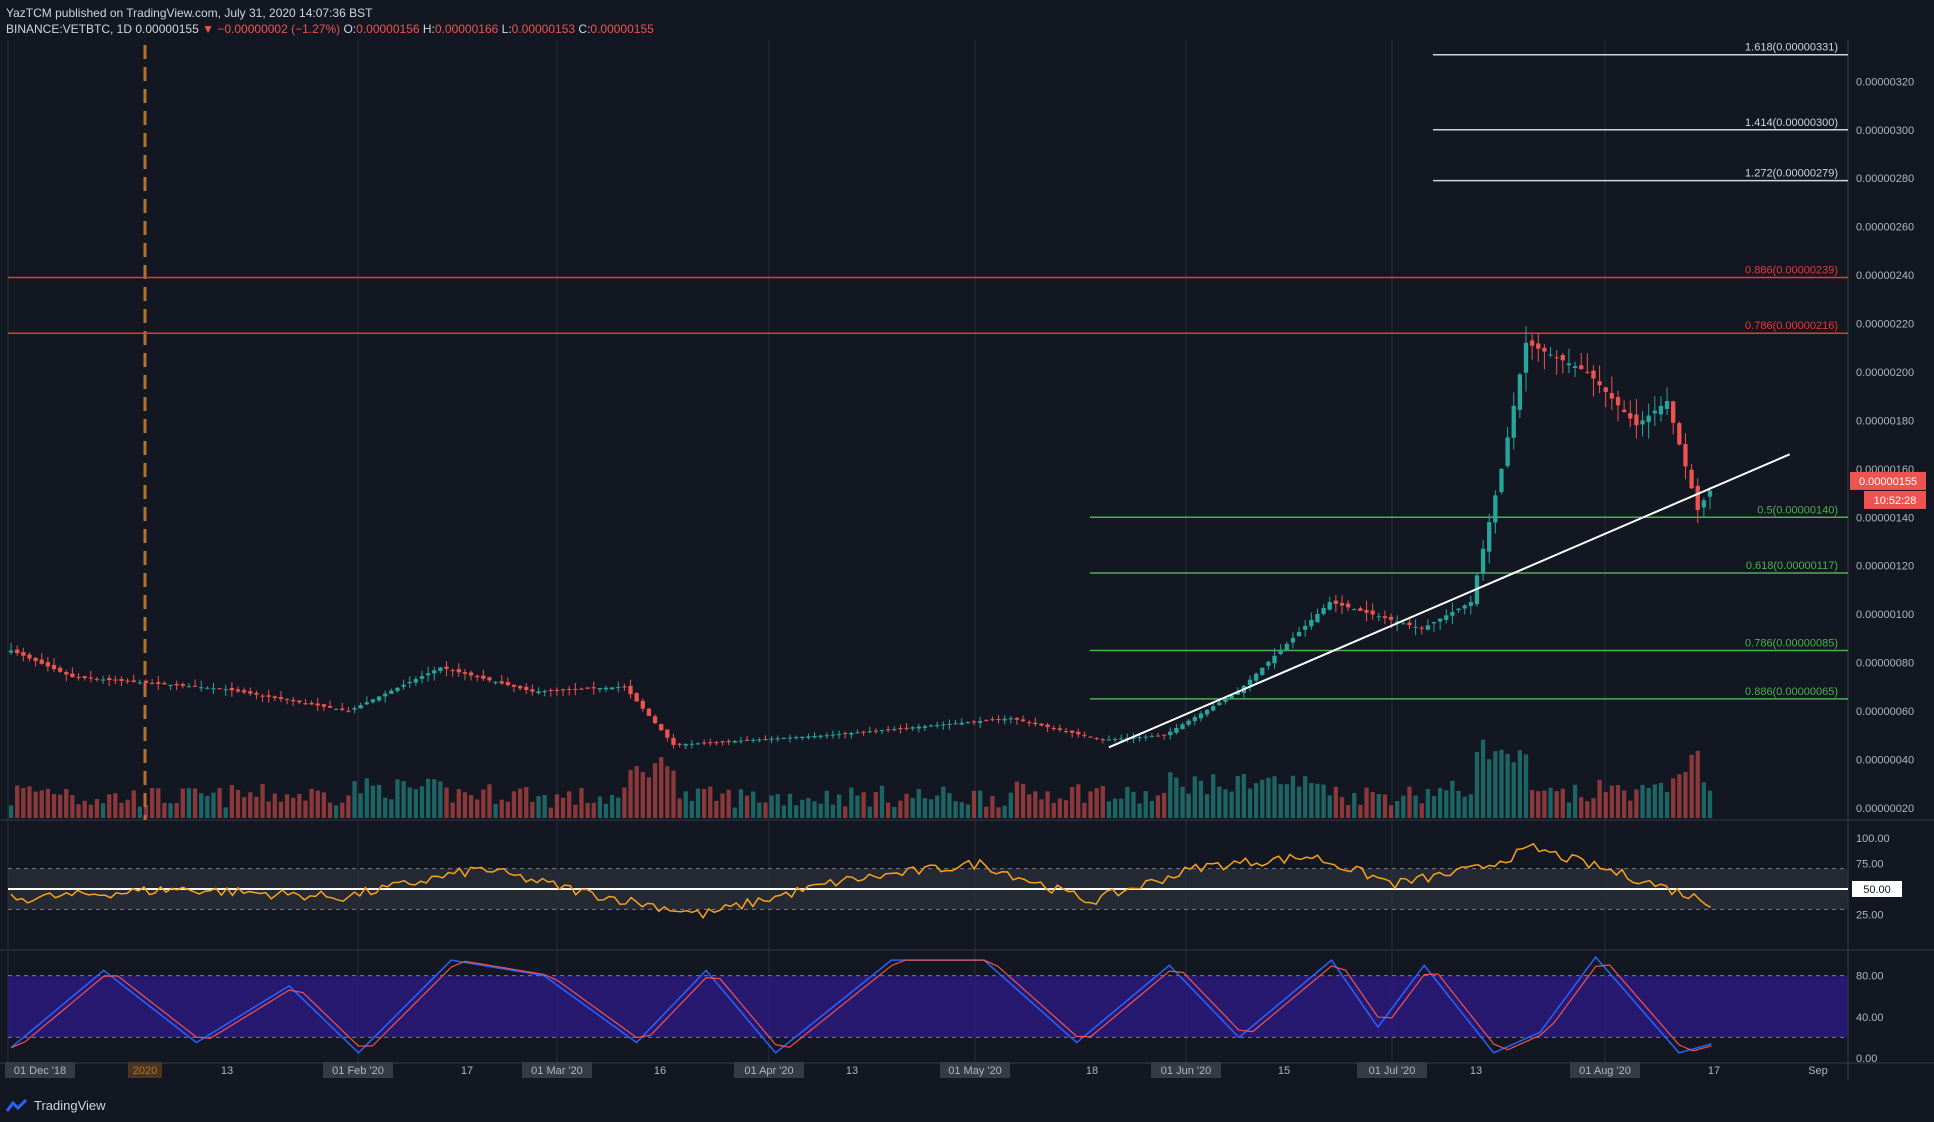 The height and width of the screenshot is (1122, 1934). Describe the element at coordinates (69, 29) in the screenshot. I see `symbol-label: BINANCE:VETBTC, 1D` at that location.